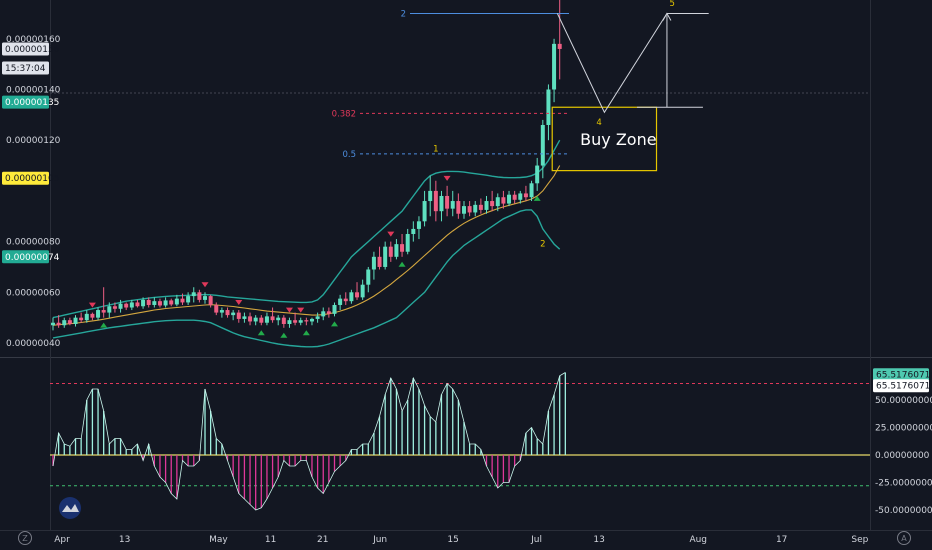 The width and height of the screenshot is (932, 550). What do you see at coordinates (542, 245) in the screenshot?
I see `wave-label: 2` at bounding box center [542, 245].